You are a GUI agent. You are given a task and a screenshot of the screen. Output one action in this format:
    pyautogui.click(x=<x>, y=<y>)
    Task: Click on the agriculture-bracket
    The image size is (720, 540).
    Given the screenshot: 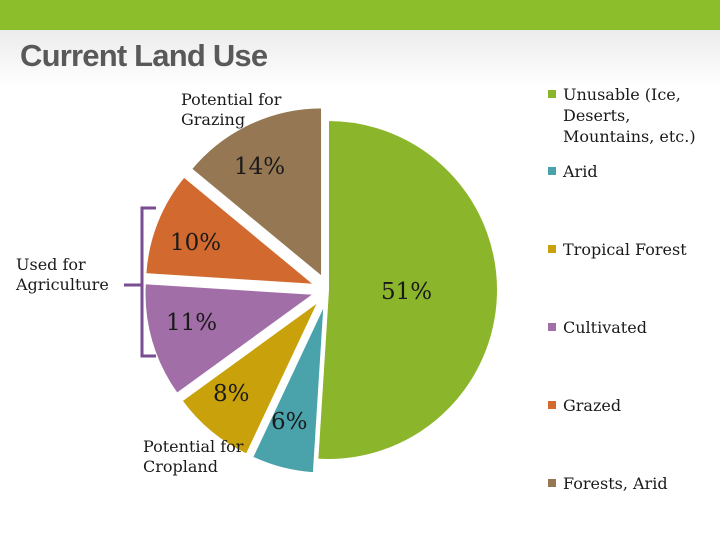 What is the action you would take?
    pyautogui.click(x=148, y=282)
    